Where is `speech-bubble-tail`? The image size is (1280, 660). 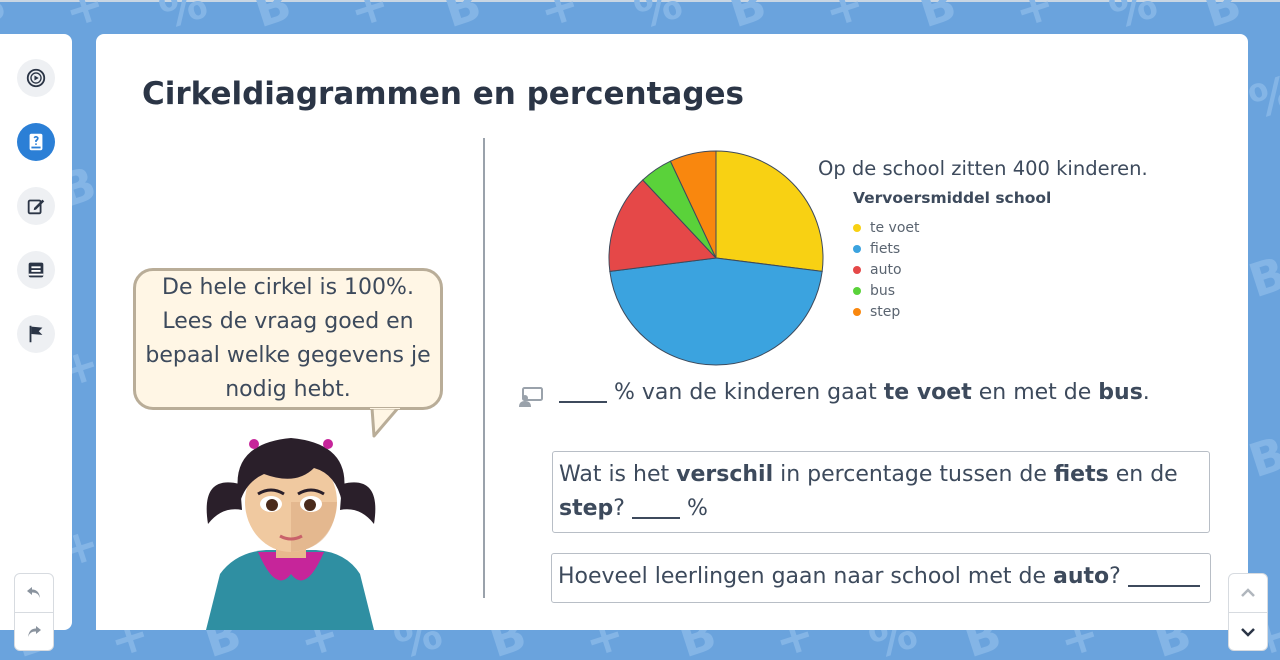
speech-bubble-tail is located at coordinates (385, 423).